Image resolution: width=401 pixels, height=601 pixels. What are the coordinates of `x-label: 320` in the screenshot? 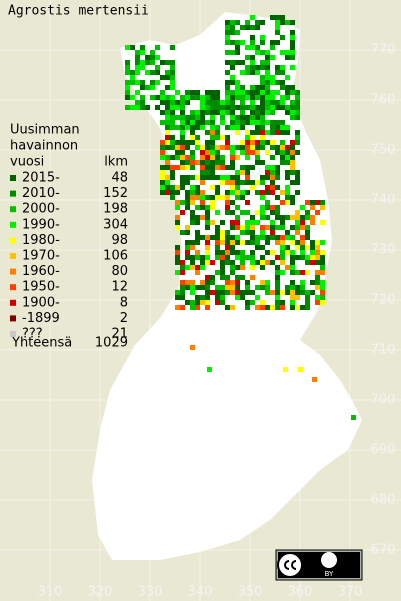 It's located at (100, 592).